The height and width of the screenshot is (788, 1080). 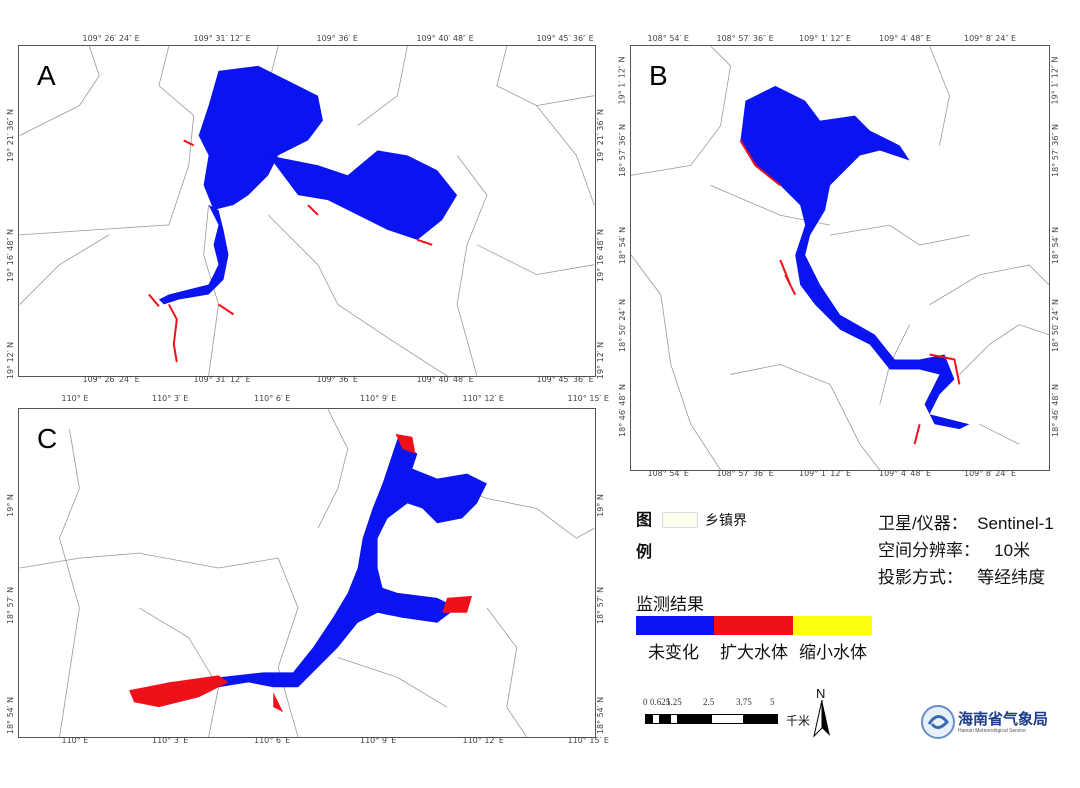 What do you see at coordinates (565, 379) in the screenshot?
I see `bottom-coordinate-label: 109° 45′ 36″ E` at bounding box center [565, 379].